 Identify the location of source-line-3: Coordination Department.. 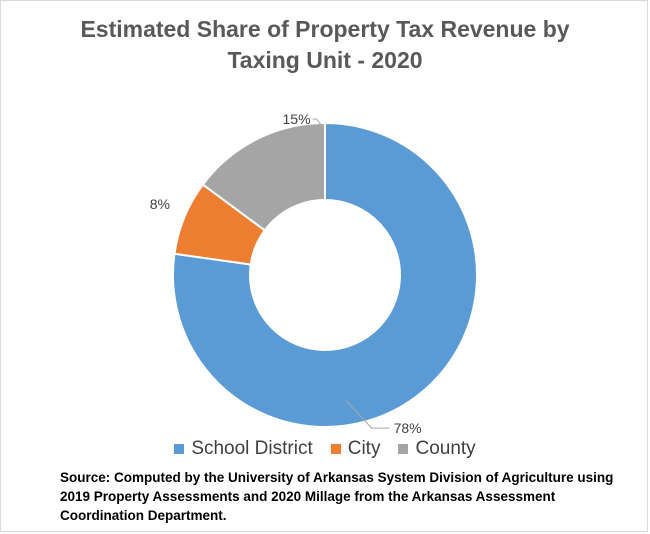
(143, 515).